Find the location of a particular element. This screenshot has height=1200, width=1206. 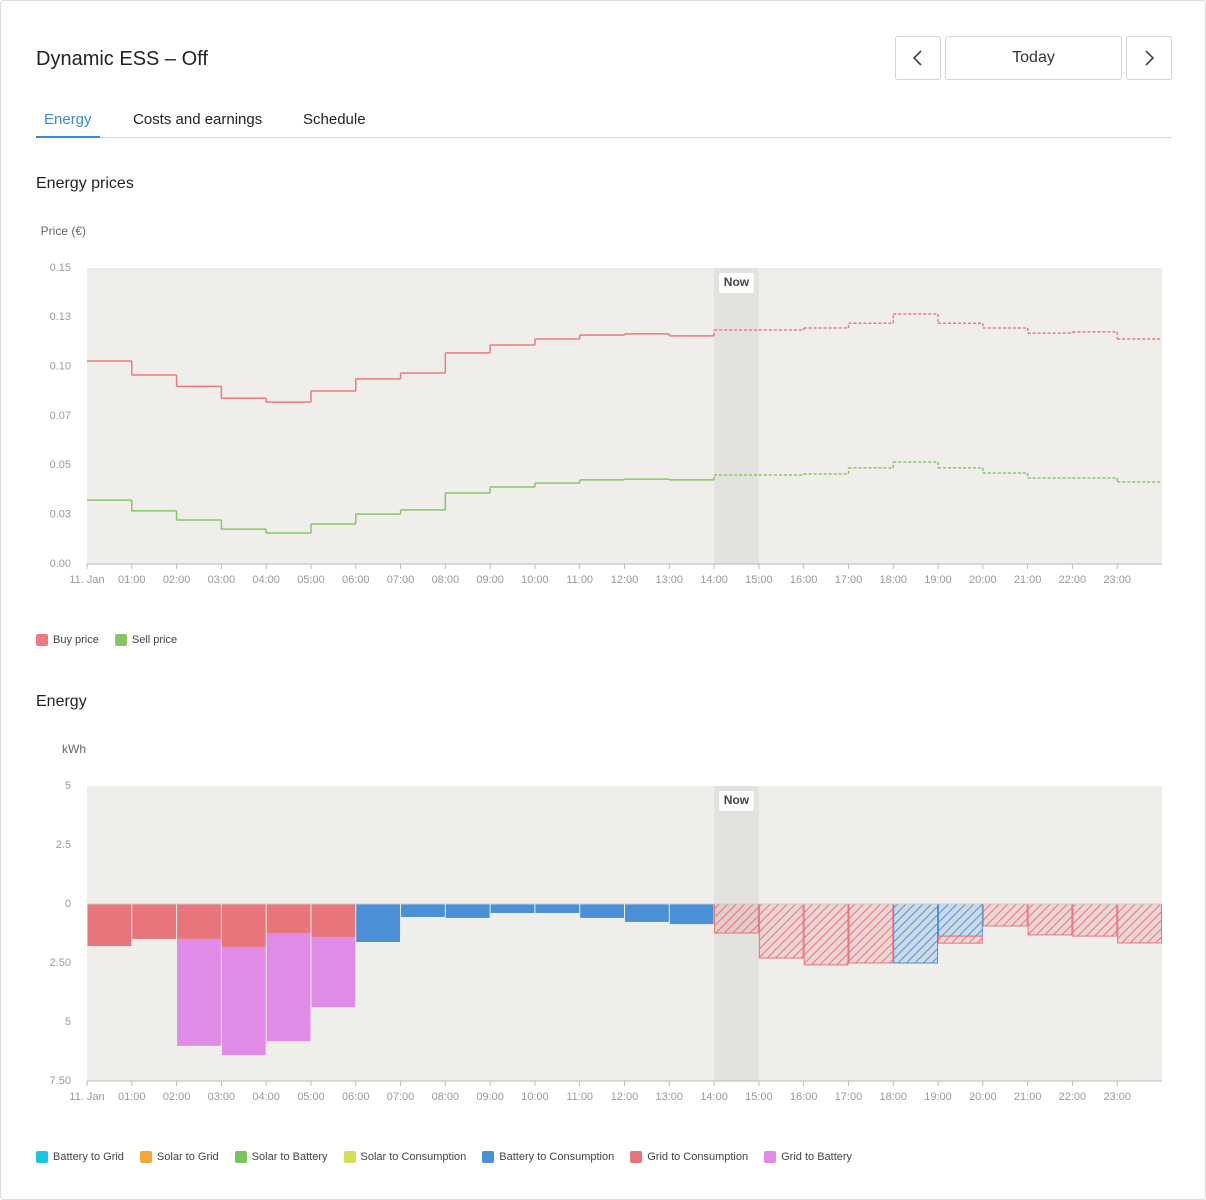

tab: Costs and earnings is located at coordinates (198, 119).